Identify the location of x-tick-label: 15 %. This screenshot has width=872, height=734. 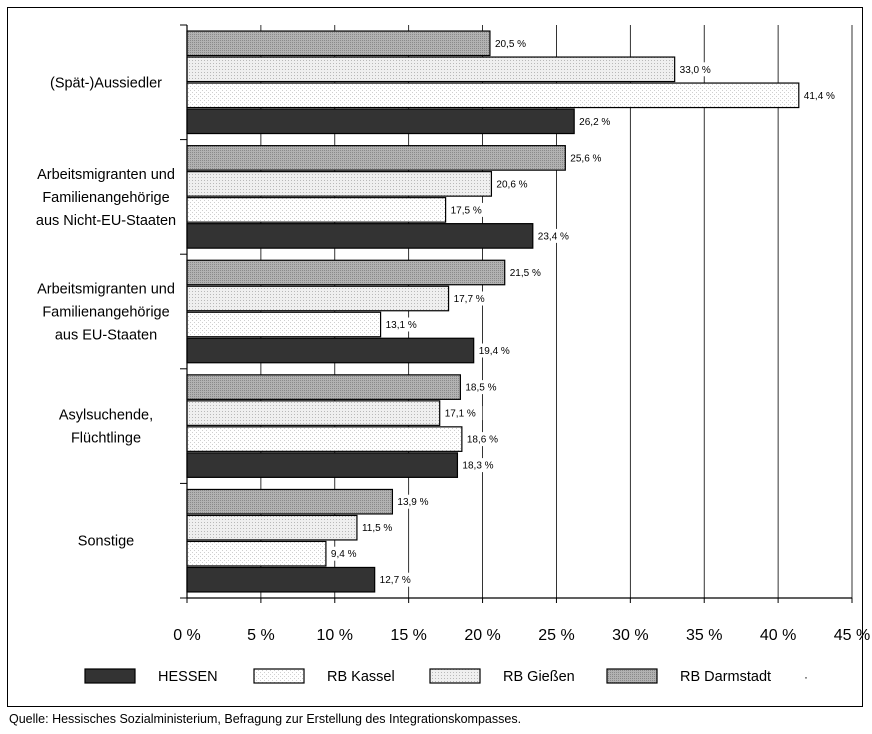
(408, 635).